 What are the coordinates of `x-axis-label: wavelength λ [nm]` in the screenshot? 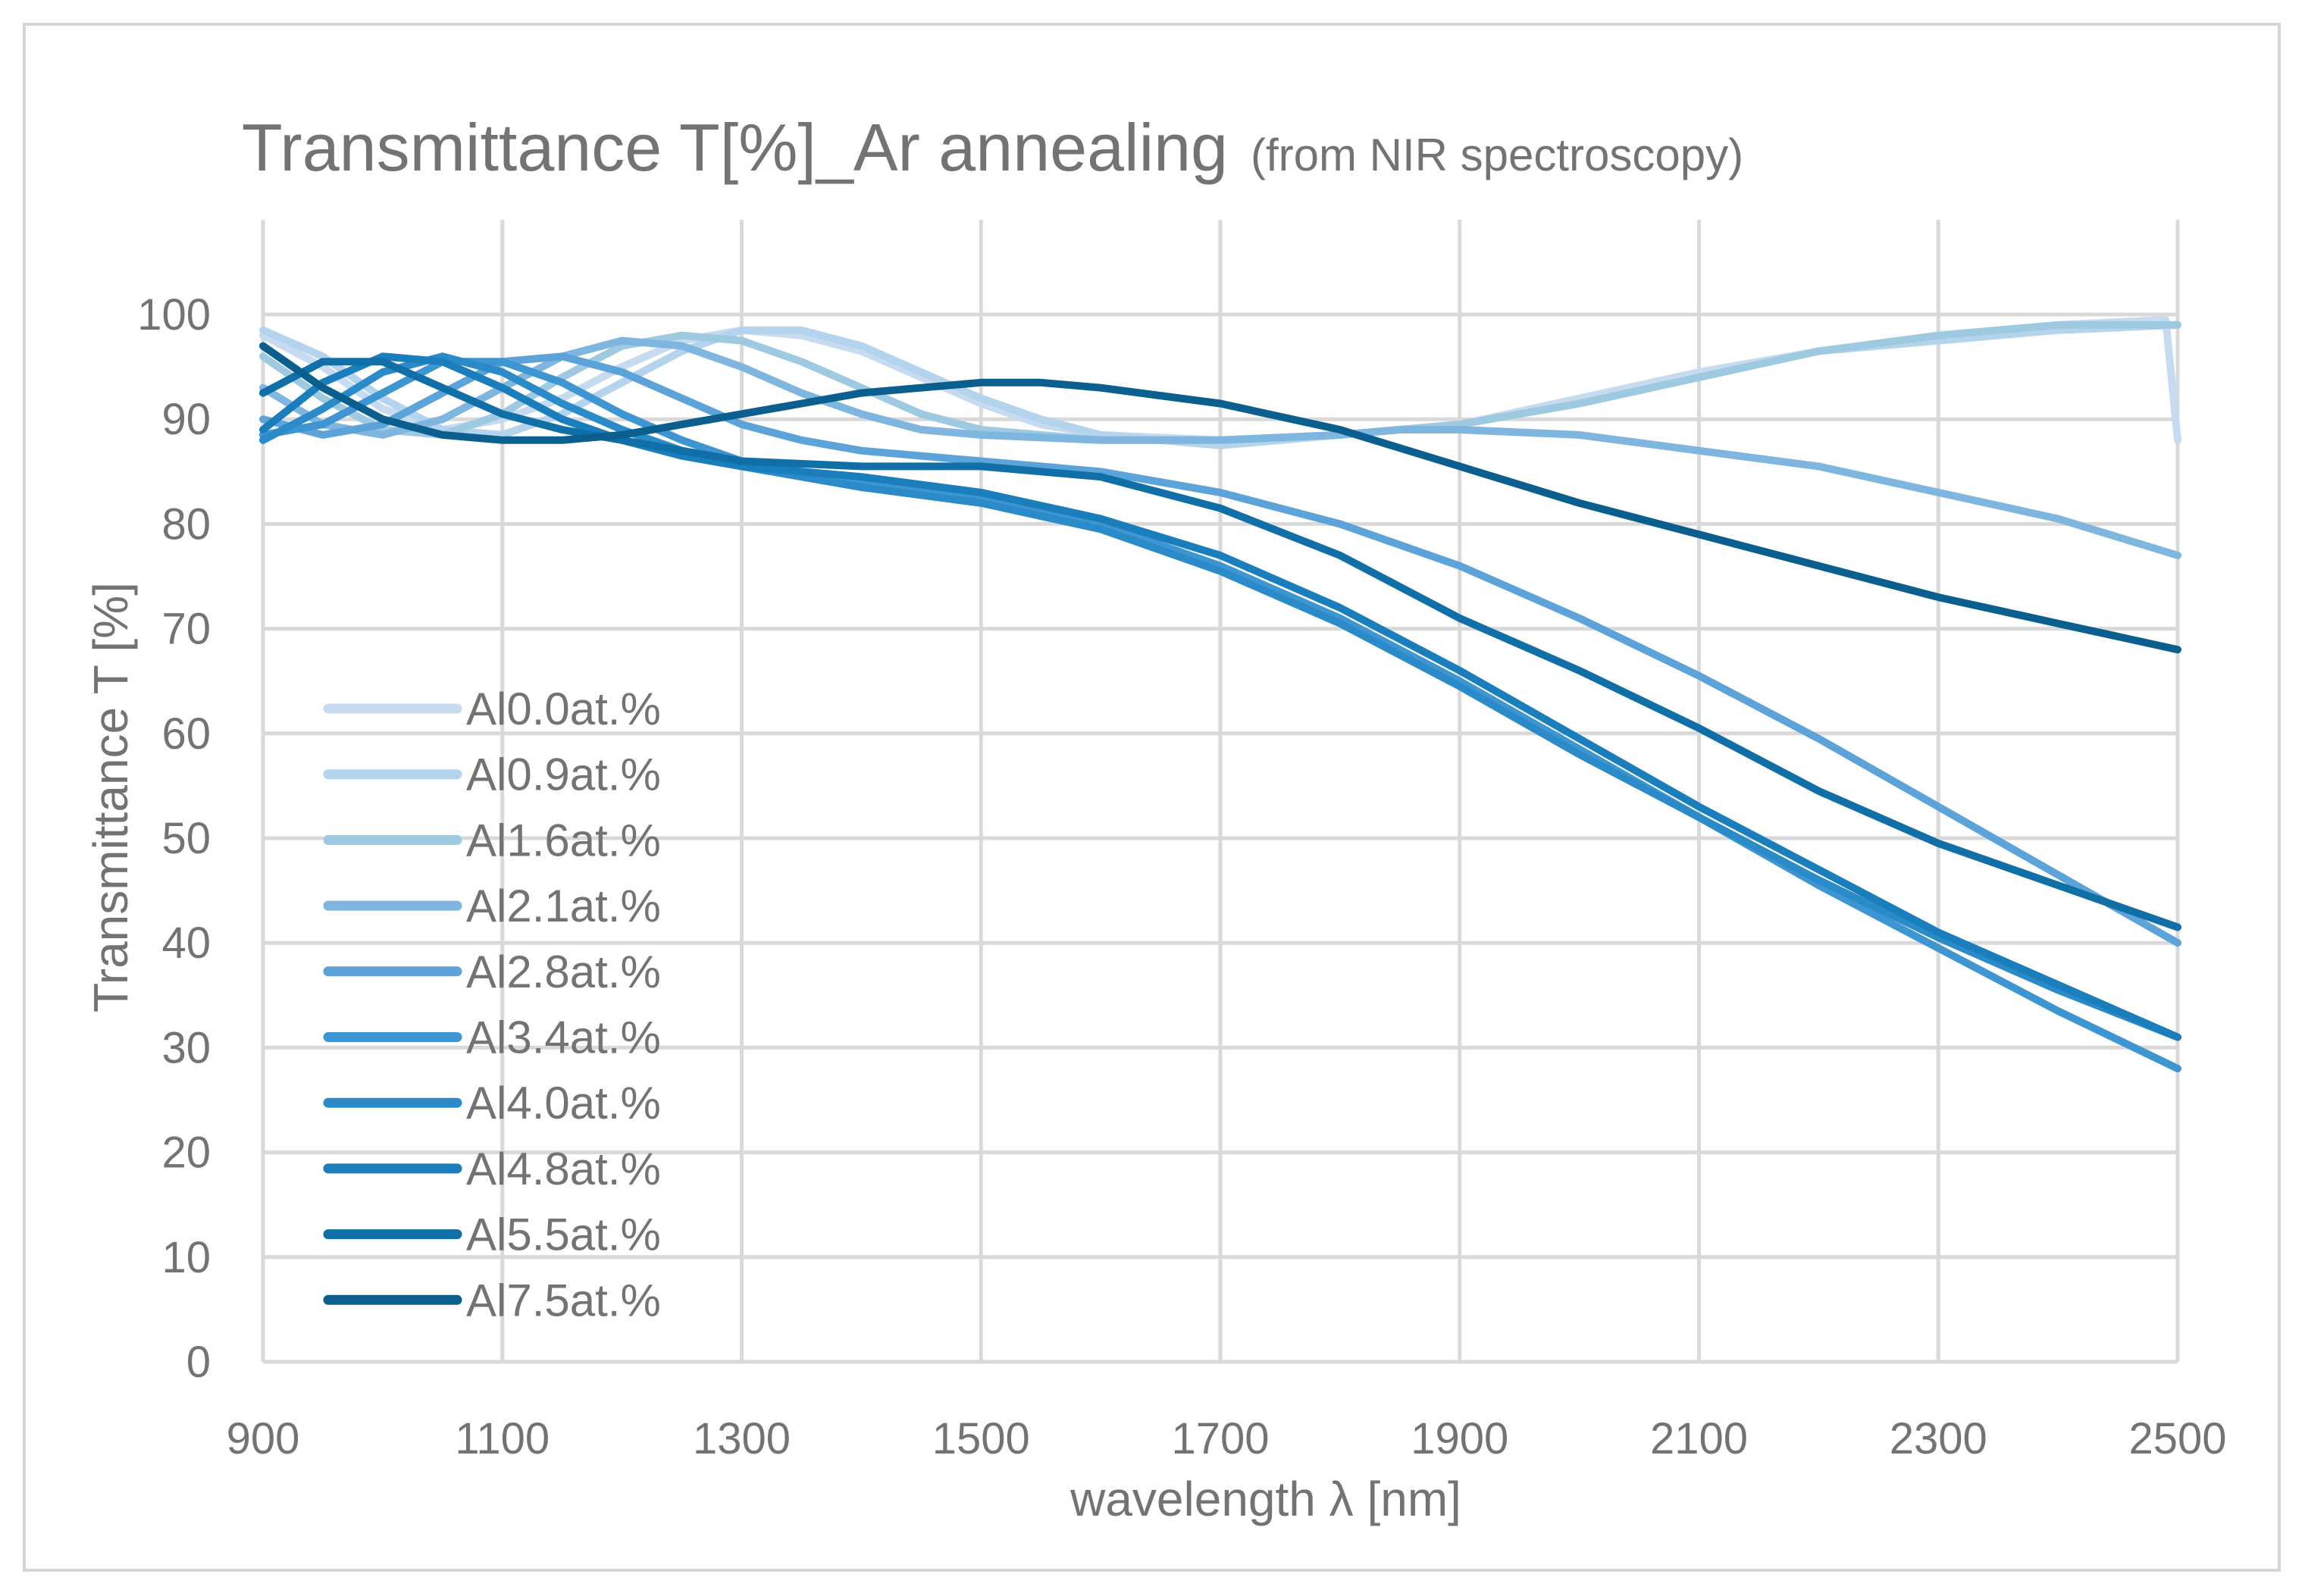 It's located at (1265, 1499).